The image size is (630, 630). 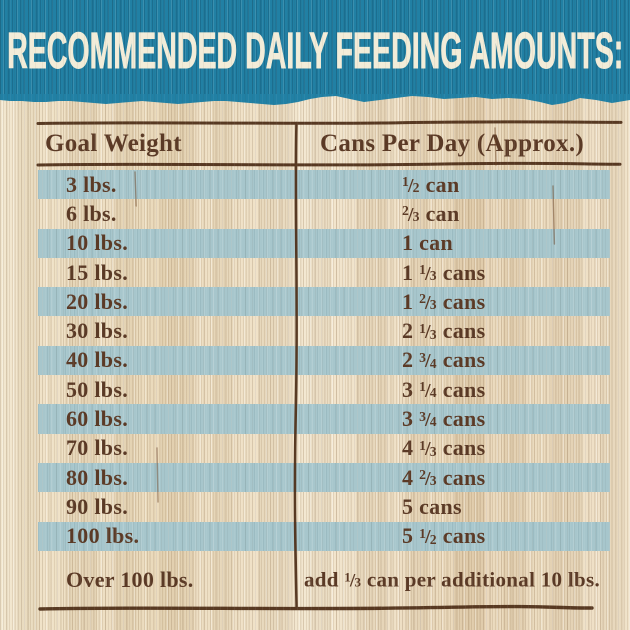 I want to click on goal-weight-cell: 30 lbs., so click(x=97, y=331).